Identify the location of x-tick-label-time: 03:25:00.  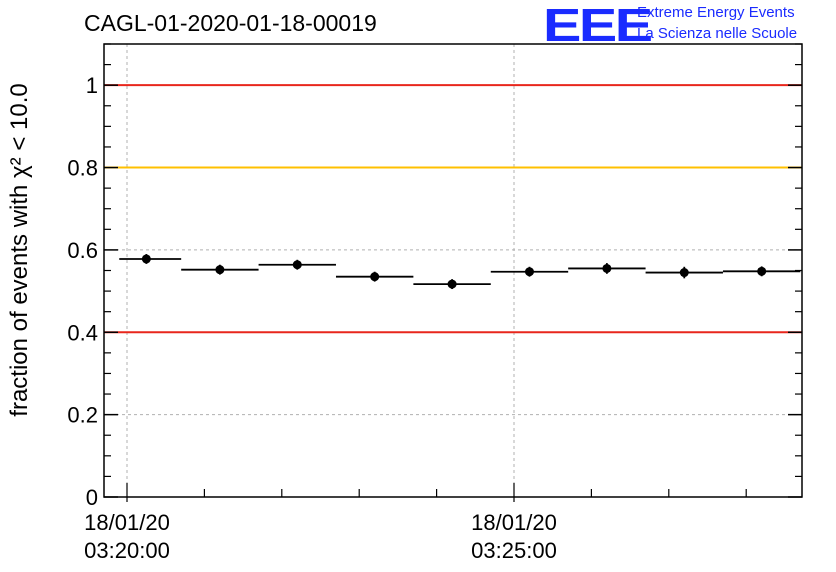
(514, 550).